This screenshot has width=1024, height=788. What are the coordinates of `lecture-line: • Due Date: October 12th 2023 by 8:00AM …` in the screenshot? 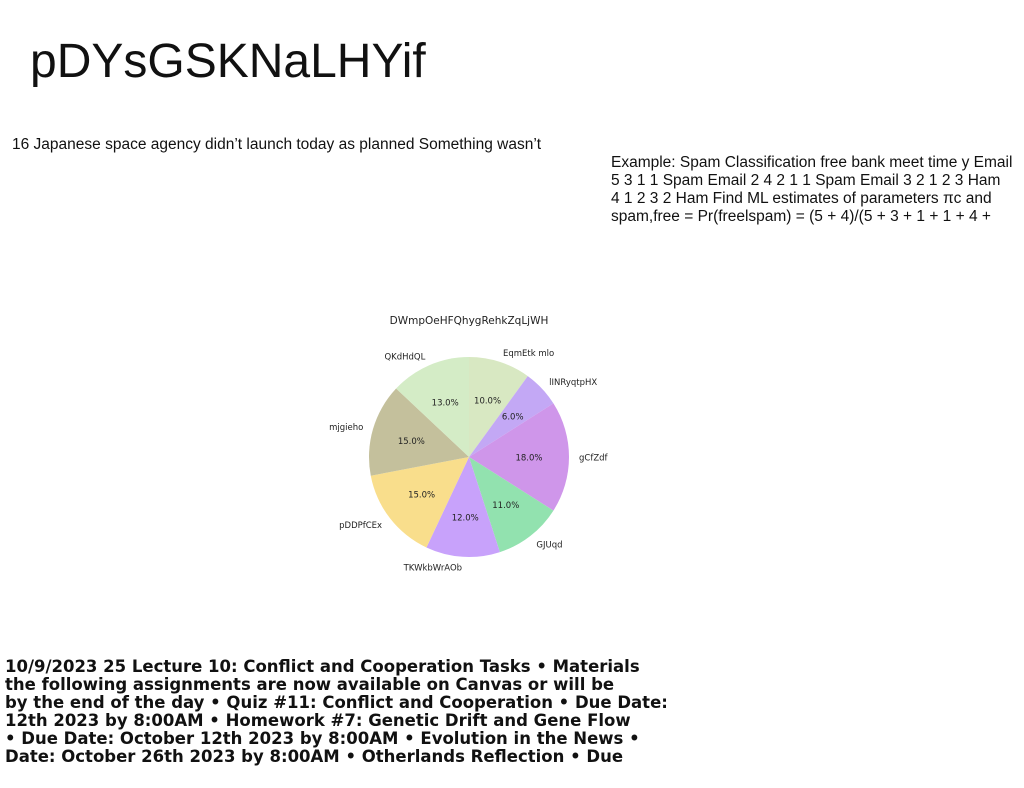 It's located at (322, 738).